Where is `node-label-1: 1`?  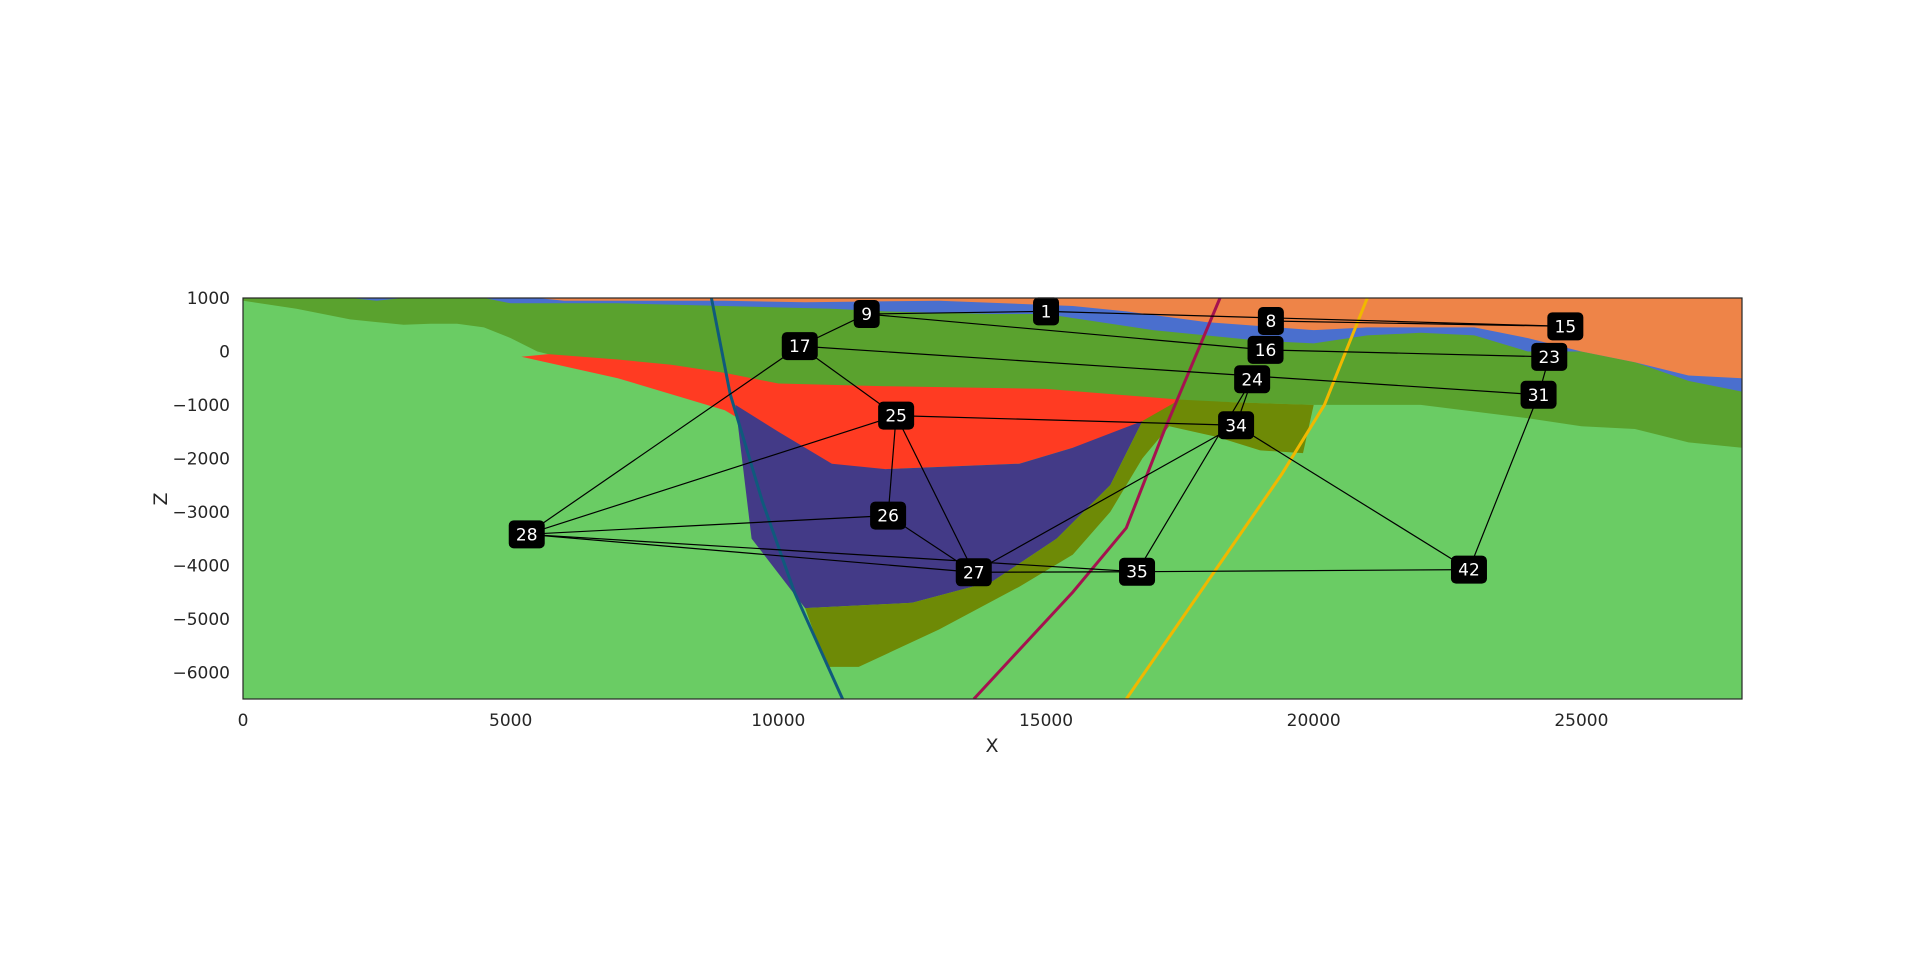
node-label-1: 1 is located at coordinates (1046, 312).